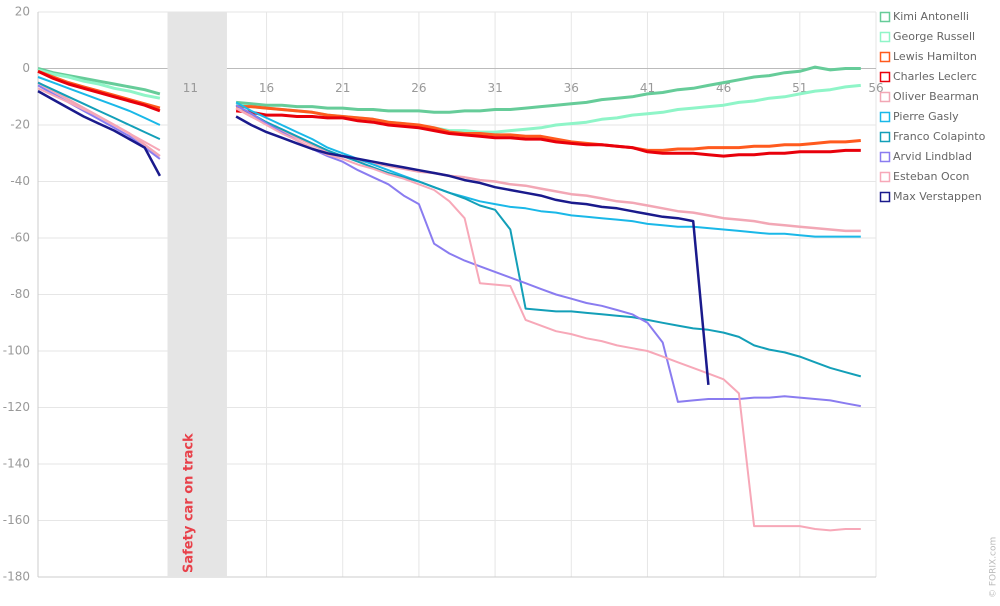 Image resolution: width=1000 pixels, height=606 pixels. What do you see at coordinates (266, 88) in the screenshot?
I see `x-tick-label: 16` at bounding box center [266, 88].